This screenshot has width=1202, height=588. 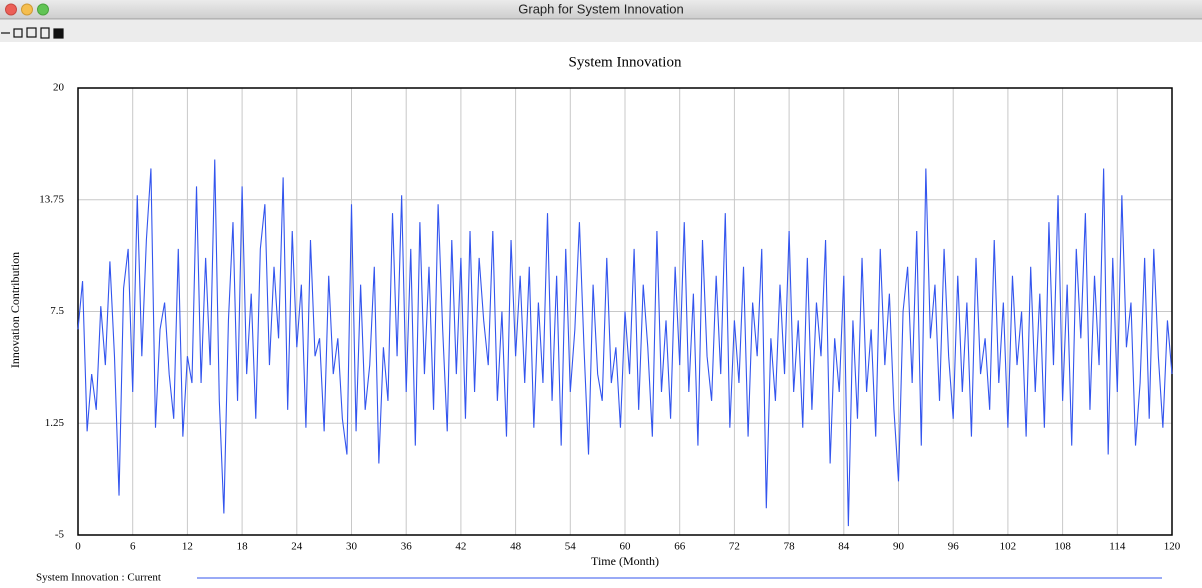 What do you see at coordinates (11, 9) in the screenshot?
I see `close-button` at bounding box center [11, 9].